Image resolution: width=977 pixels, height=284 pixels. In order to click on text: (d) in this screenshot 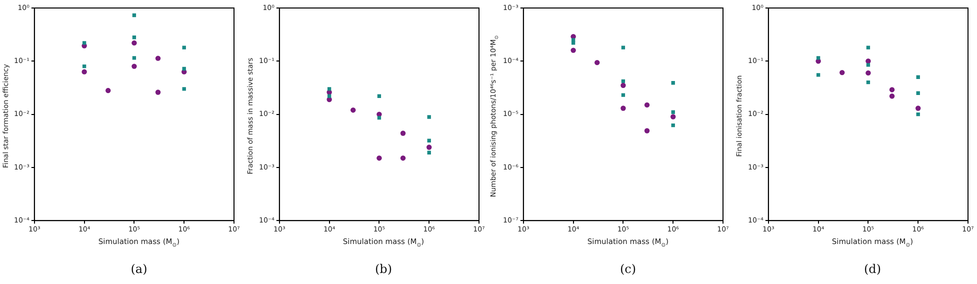, I will do `click(872, 269)`.